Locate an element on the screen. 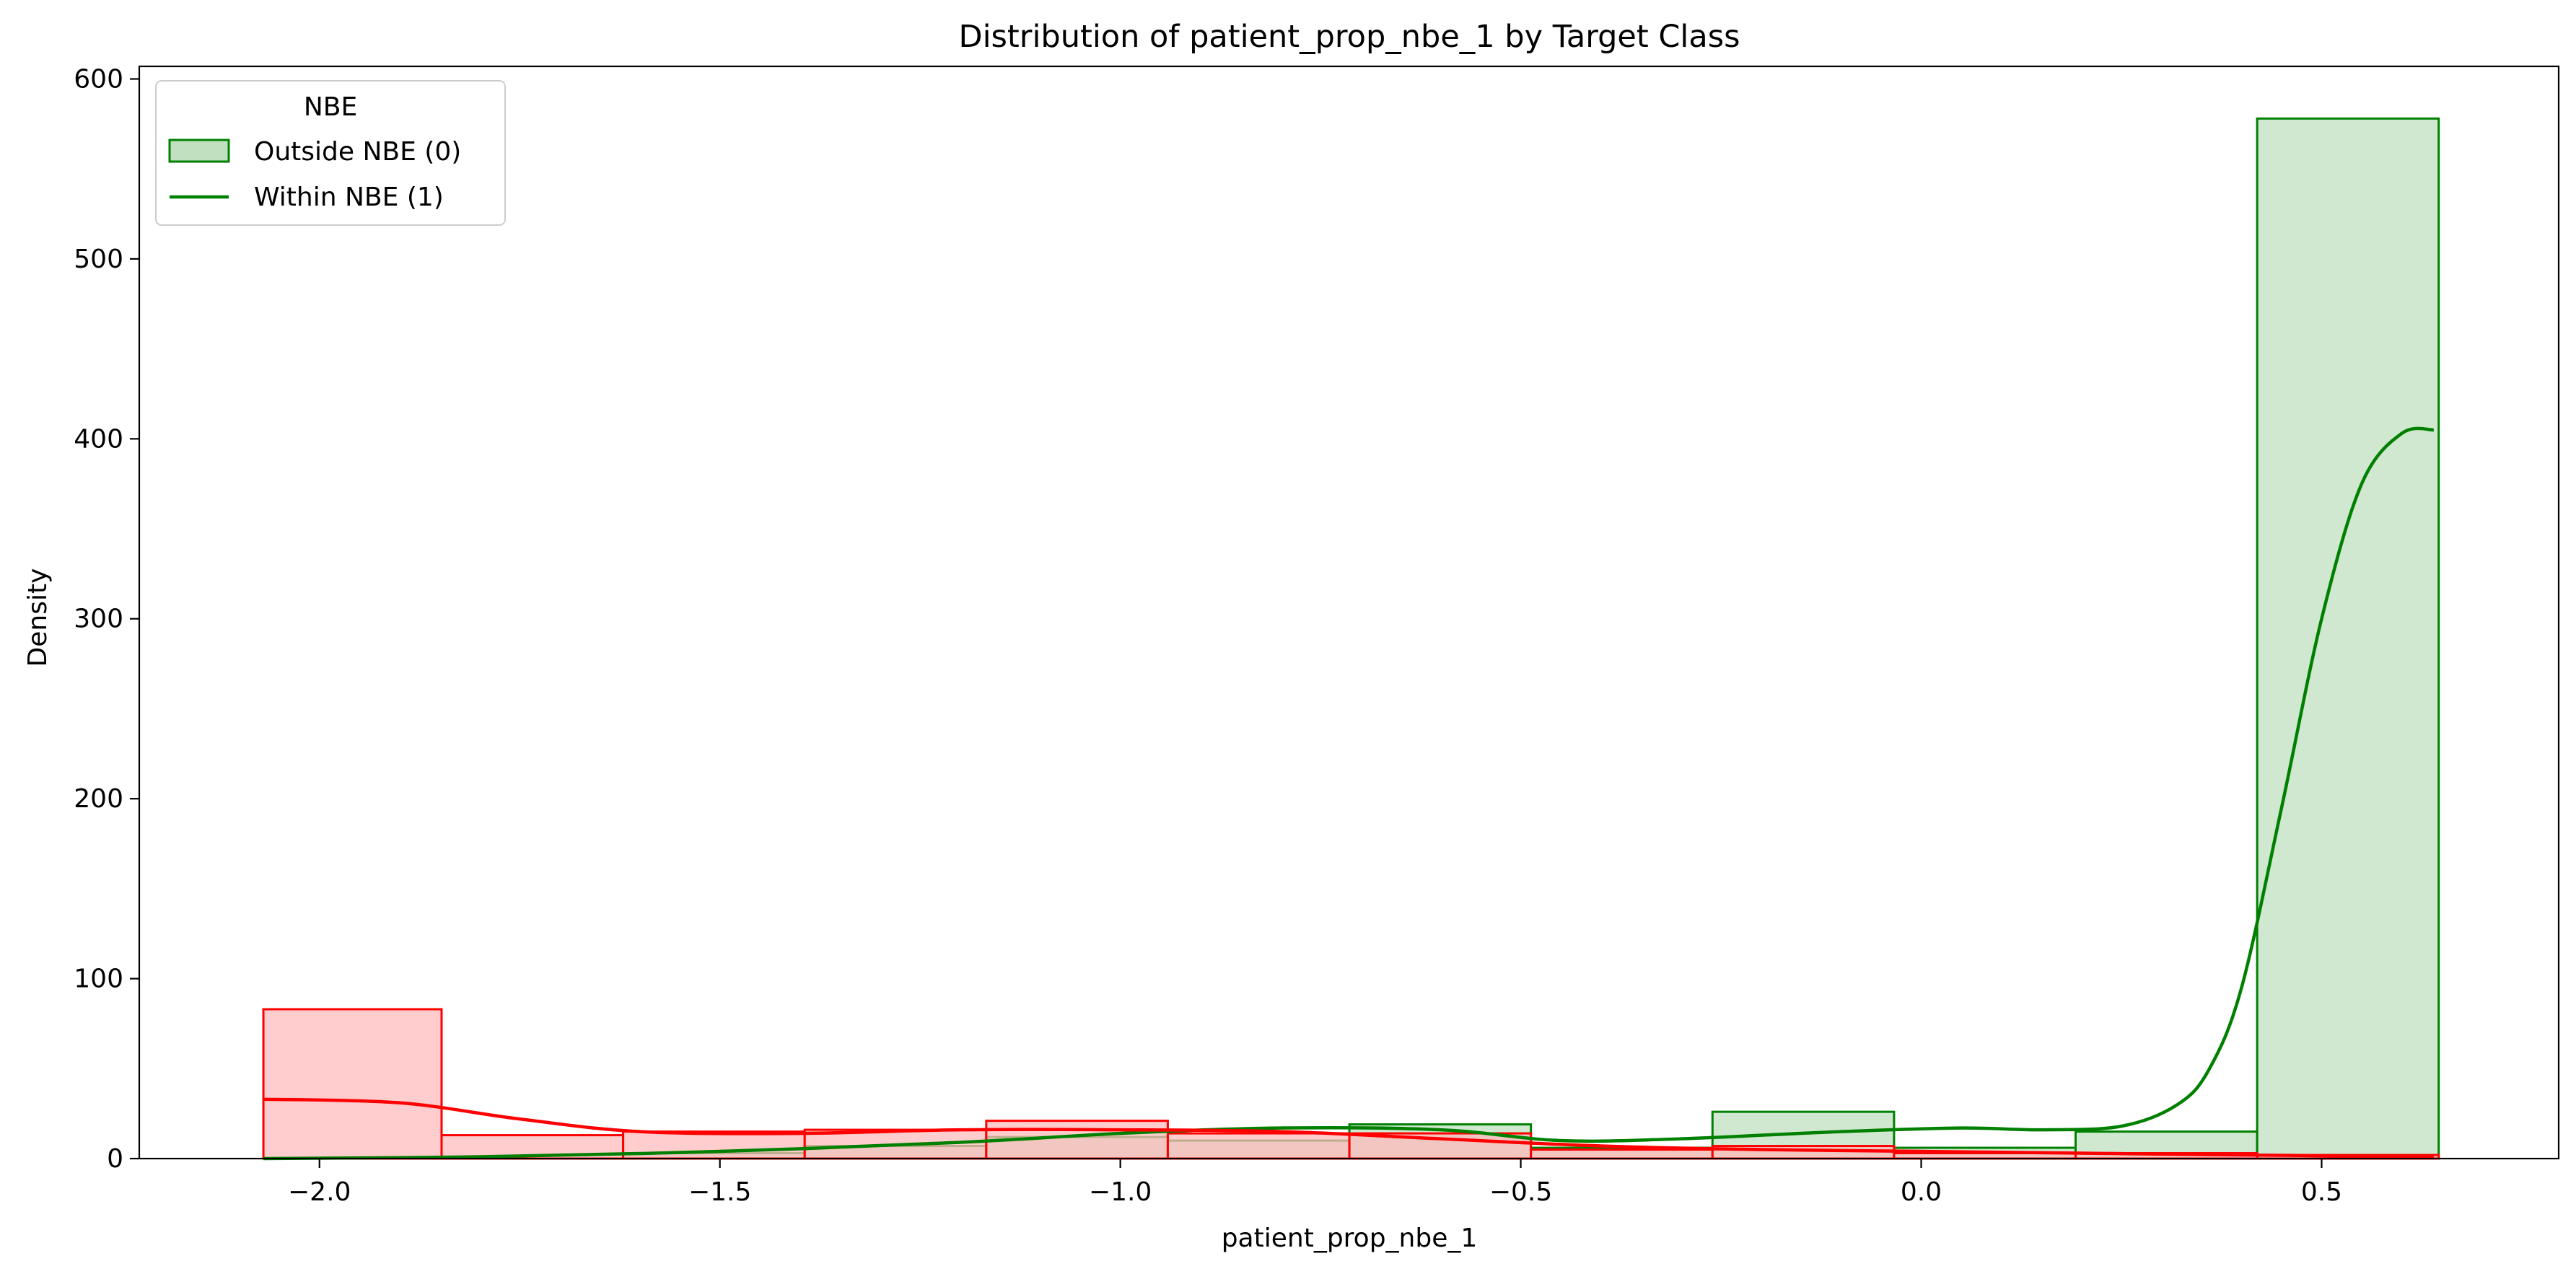 The height and width of the screenshot is (1274, 2576). legend: NBE Outside NBE (0) Within NBE (1) is located at coordinates (330, 153).